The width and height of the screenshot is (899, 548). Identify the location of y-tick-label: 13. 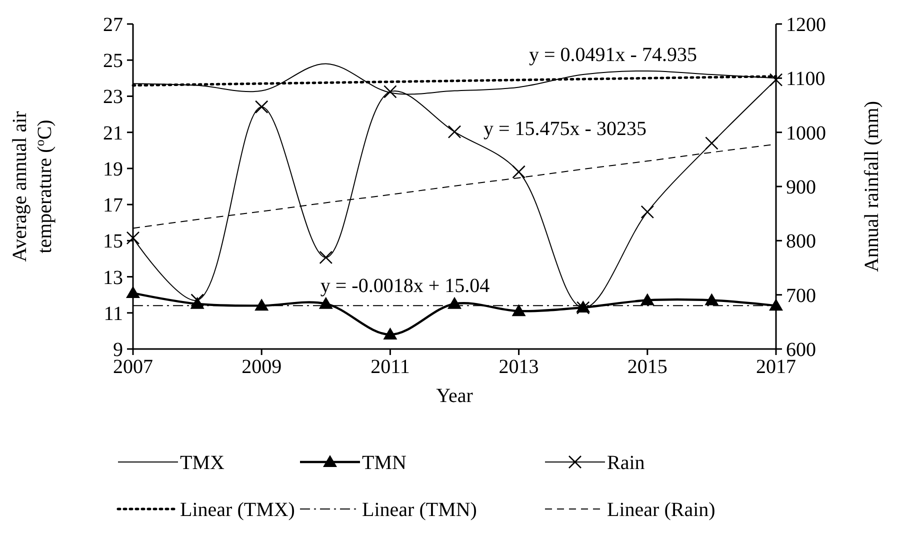
(113, 277).